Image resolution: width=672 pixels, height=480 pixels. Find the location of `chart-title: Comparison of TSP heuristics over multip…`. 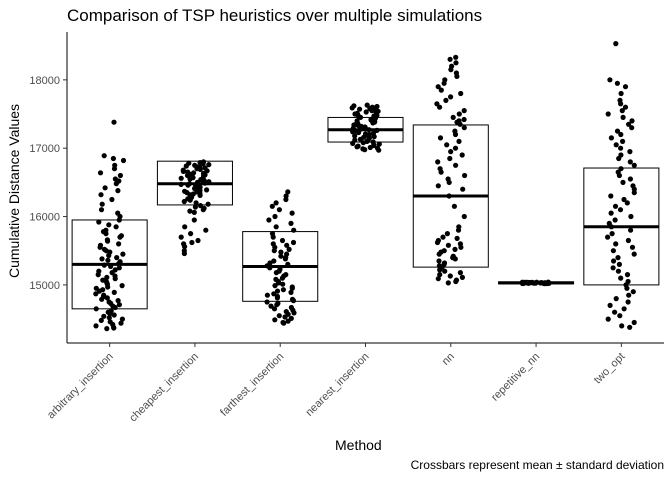

chart-title: Comparison of TSP heuristics over multip… is located at coordinates (275, 15).